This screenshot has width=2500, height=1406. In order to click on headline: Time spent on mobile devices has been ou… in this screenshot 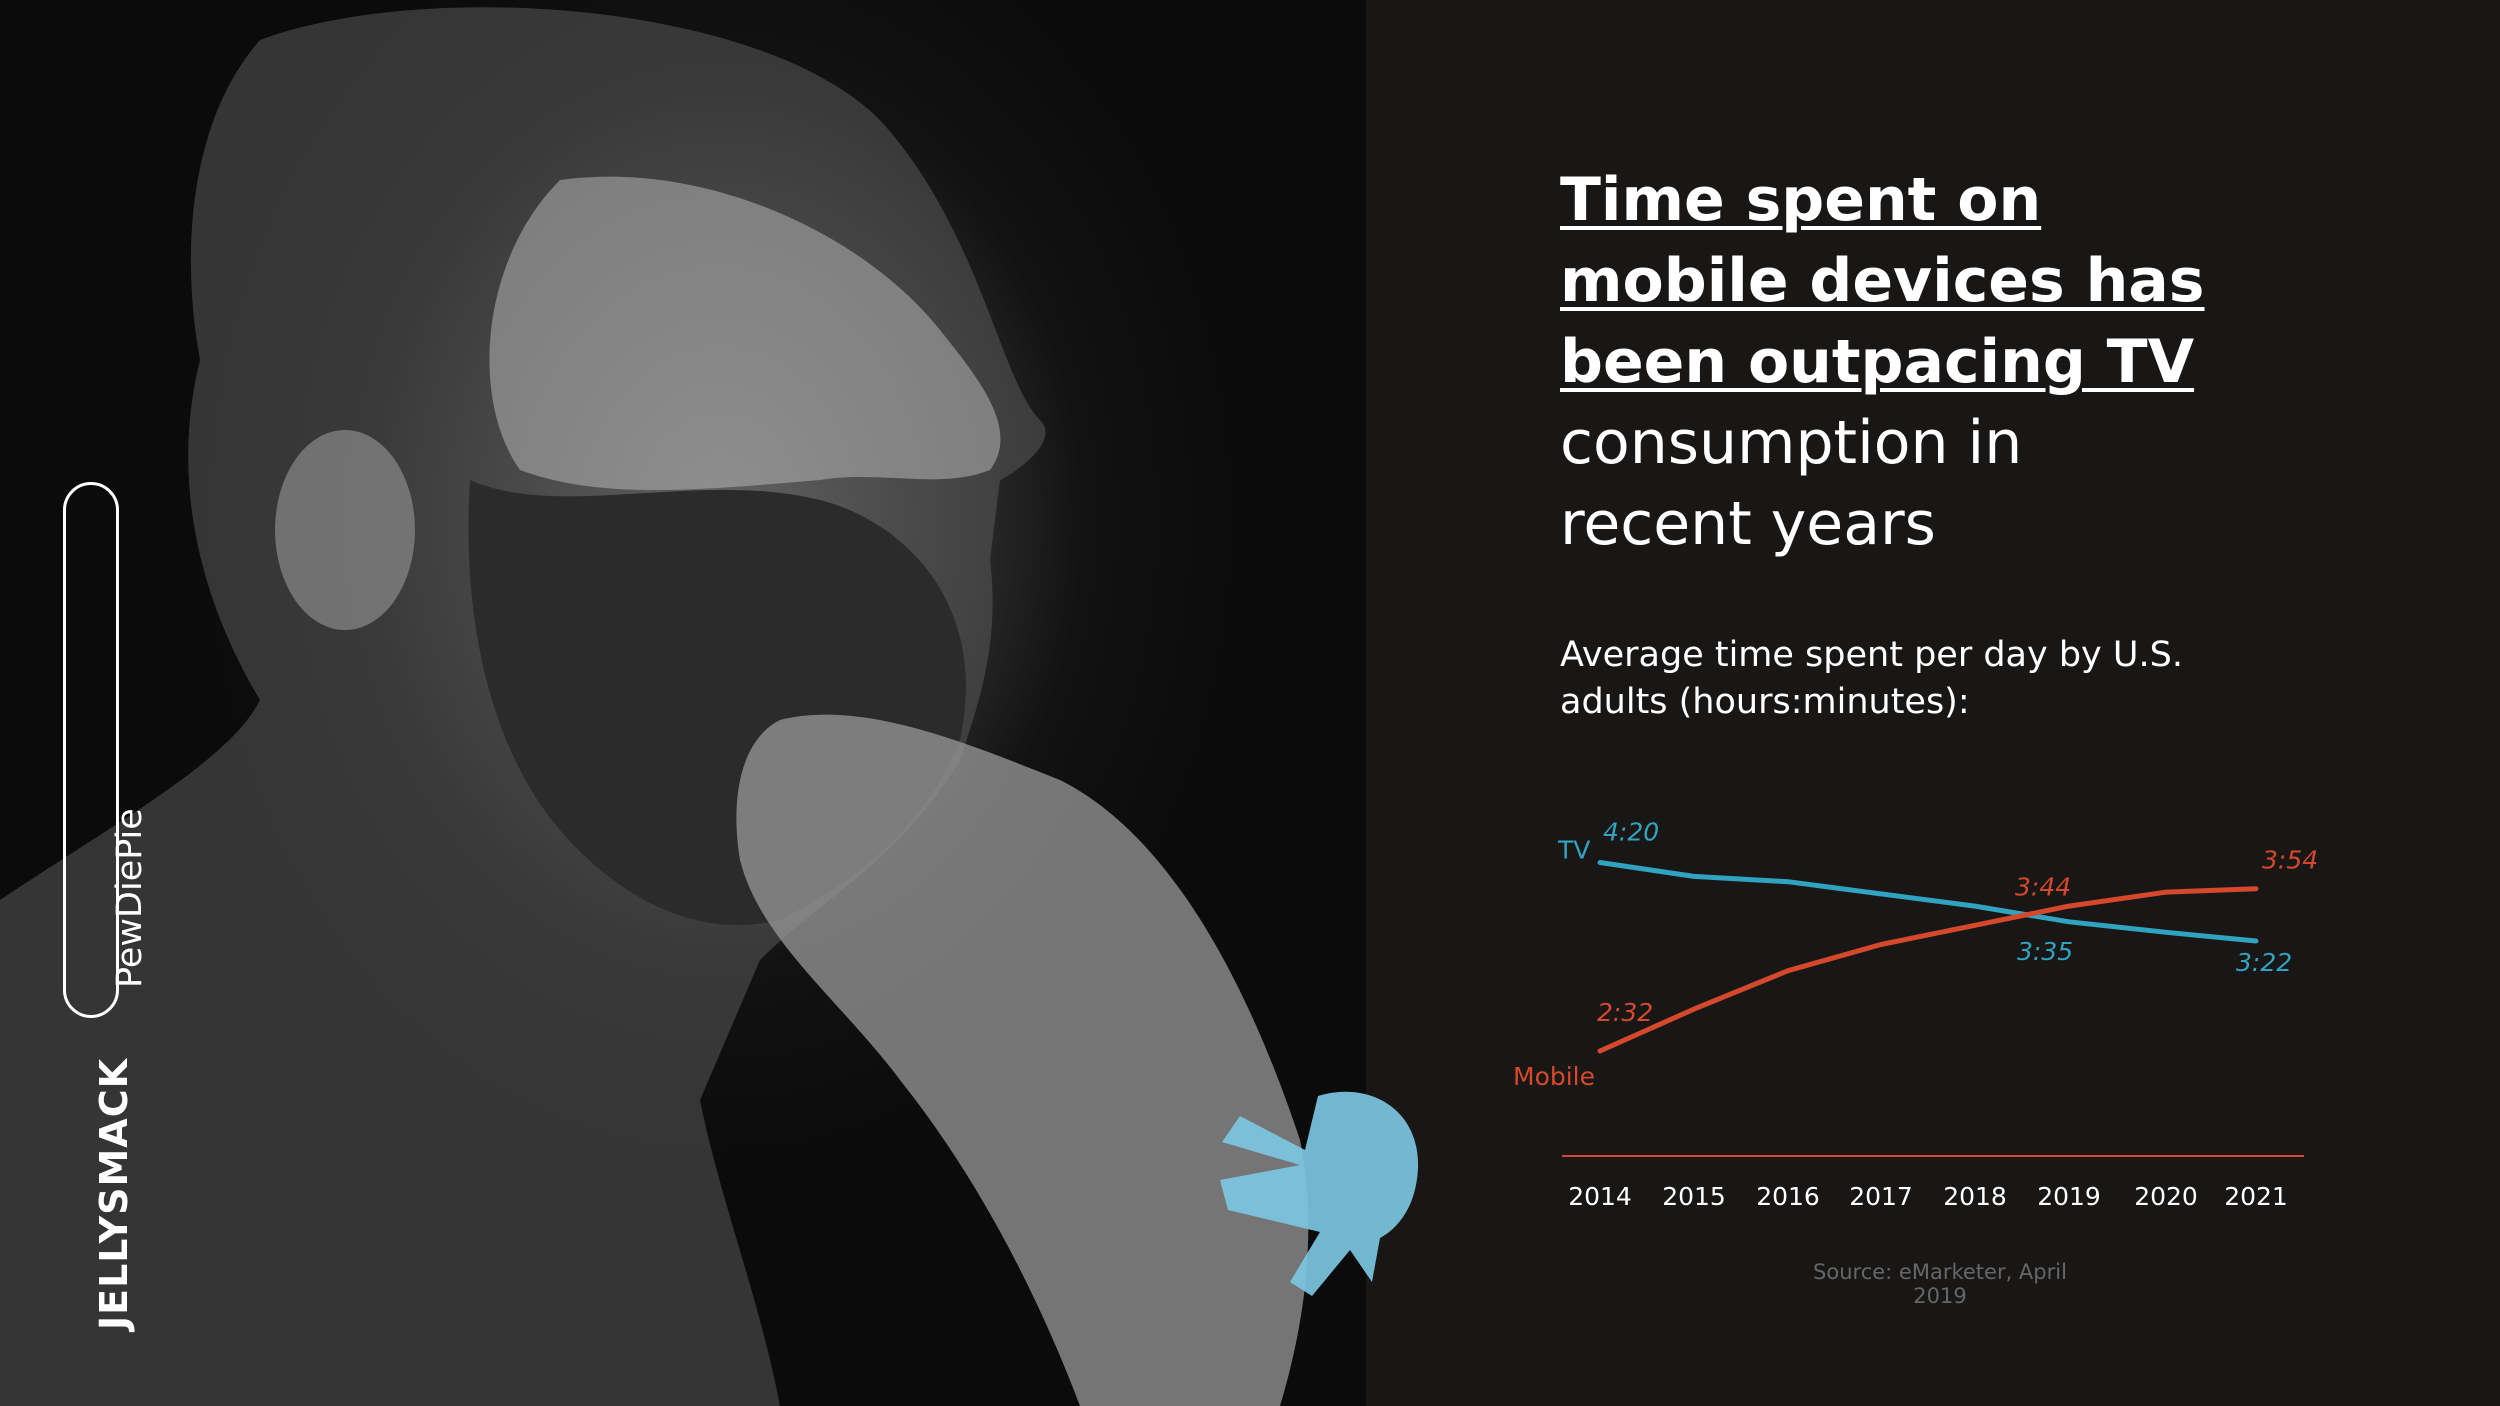, I will do `click(1940, 362)`.